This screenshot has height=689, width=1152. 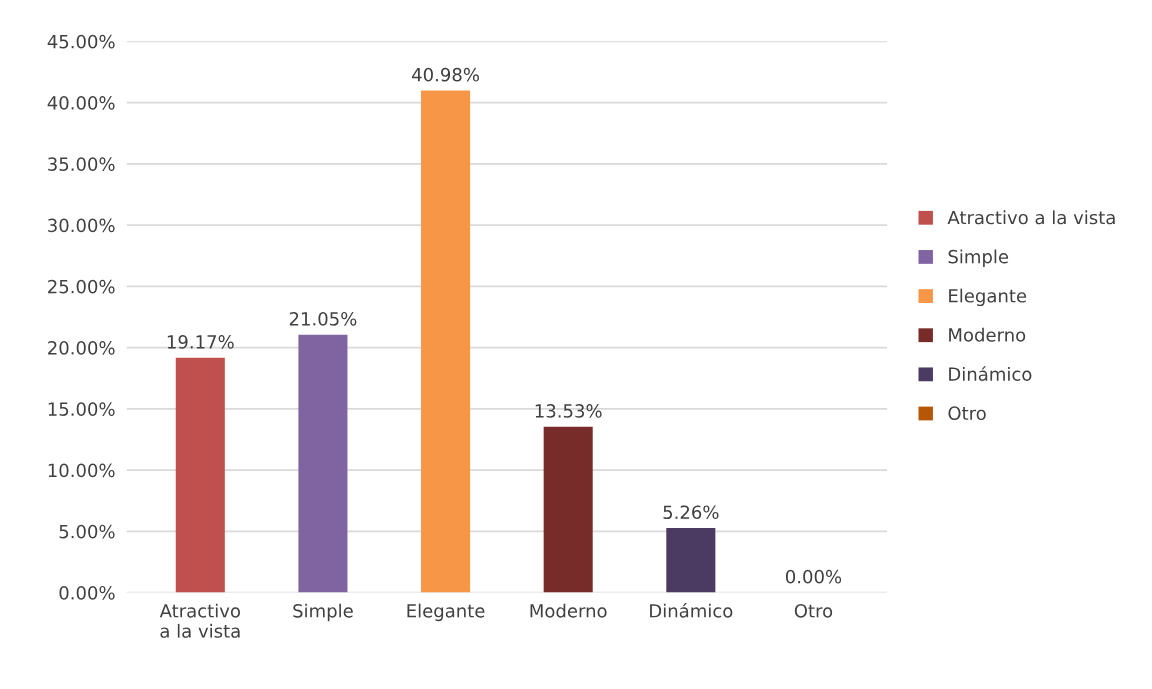 I want to click on y-tick-label: 45.00%, so click(x=81, y=41).